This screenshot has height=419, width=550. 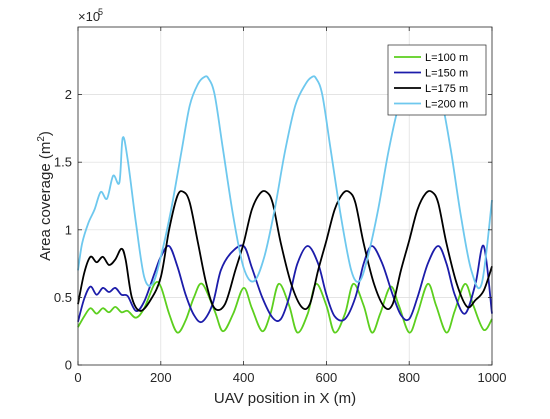 What do you see at coordinates (446, 89) in the screenshot?
I see `legend-label-3: L=175 m` at bounding box center [446, 89].